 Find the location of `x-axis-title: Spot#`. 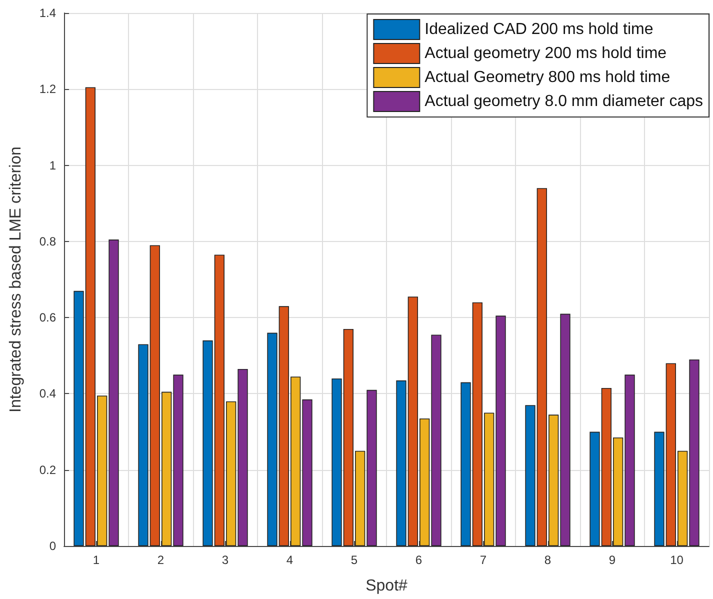

x-axis-title: Spot# is located at coordinates (387, 586).